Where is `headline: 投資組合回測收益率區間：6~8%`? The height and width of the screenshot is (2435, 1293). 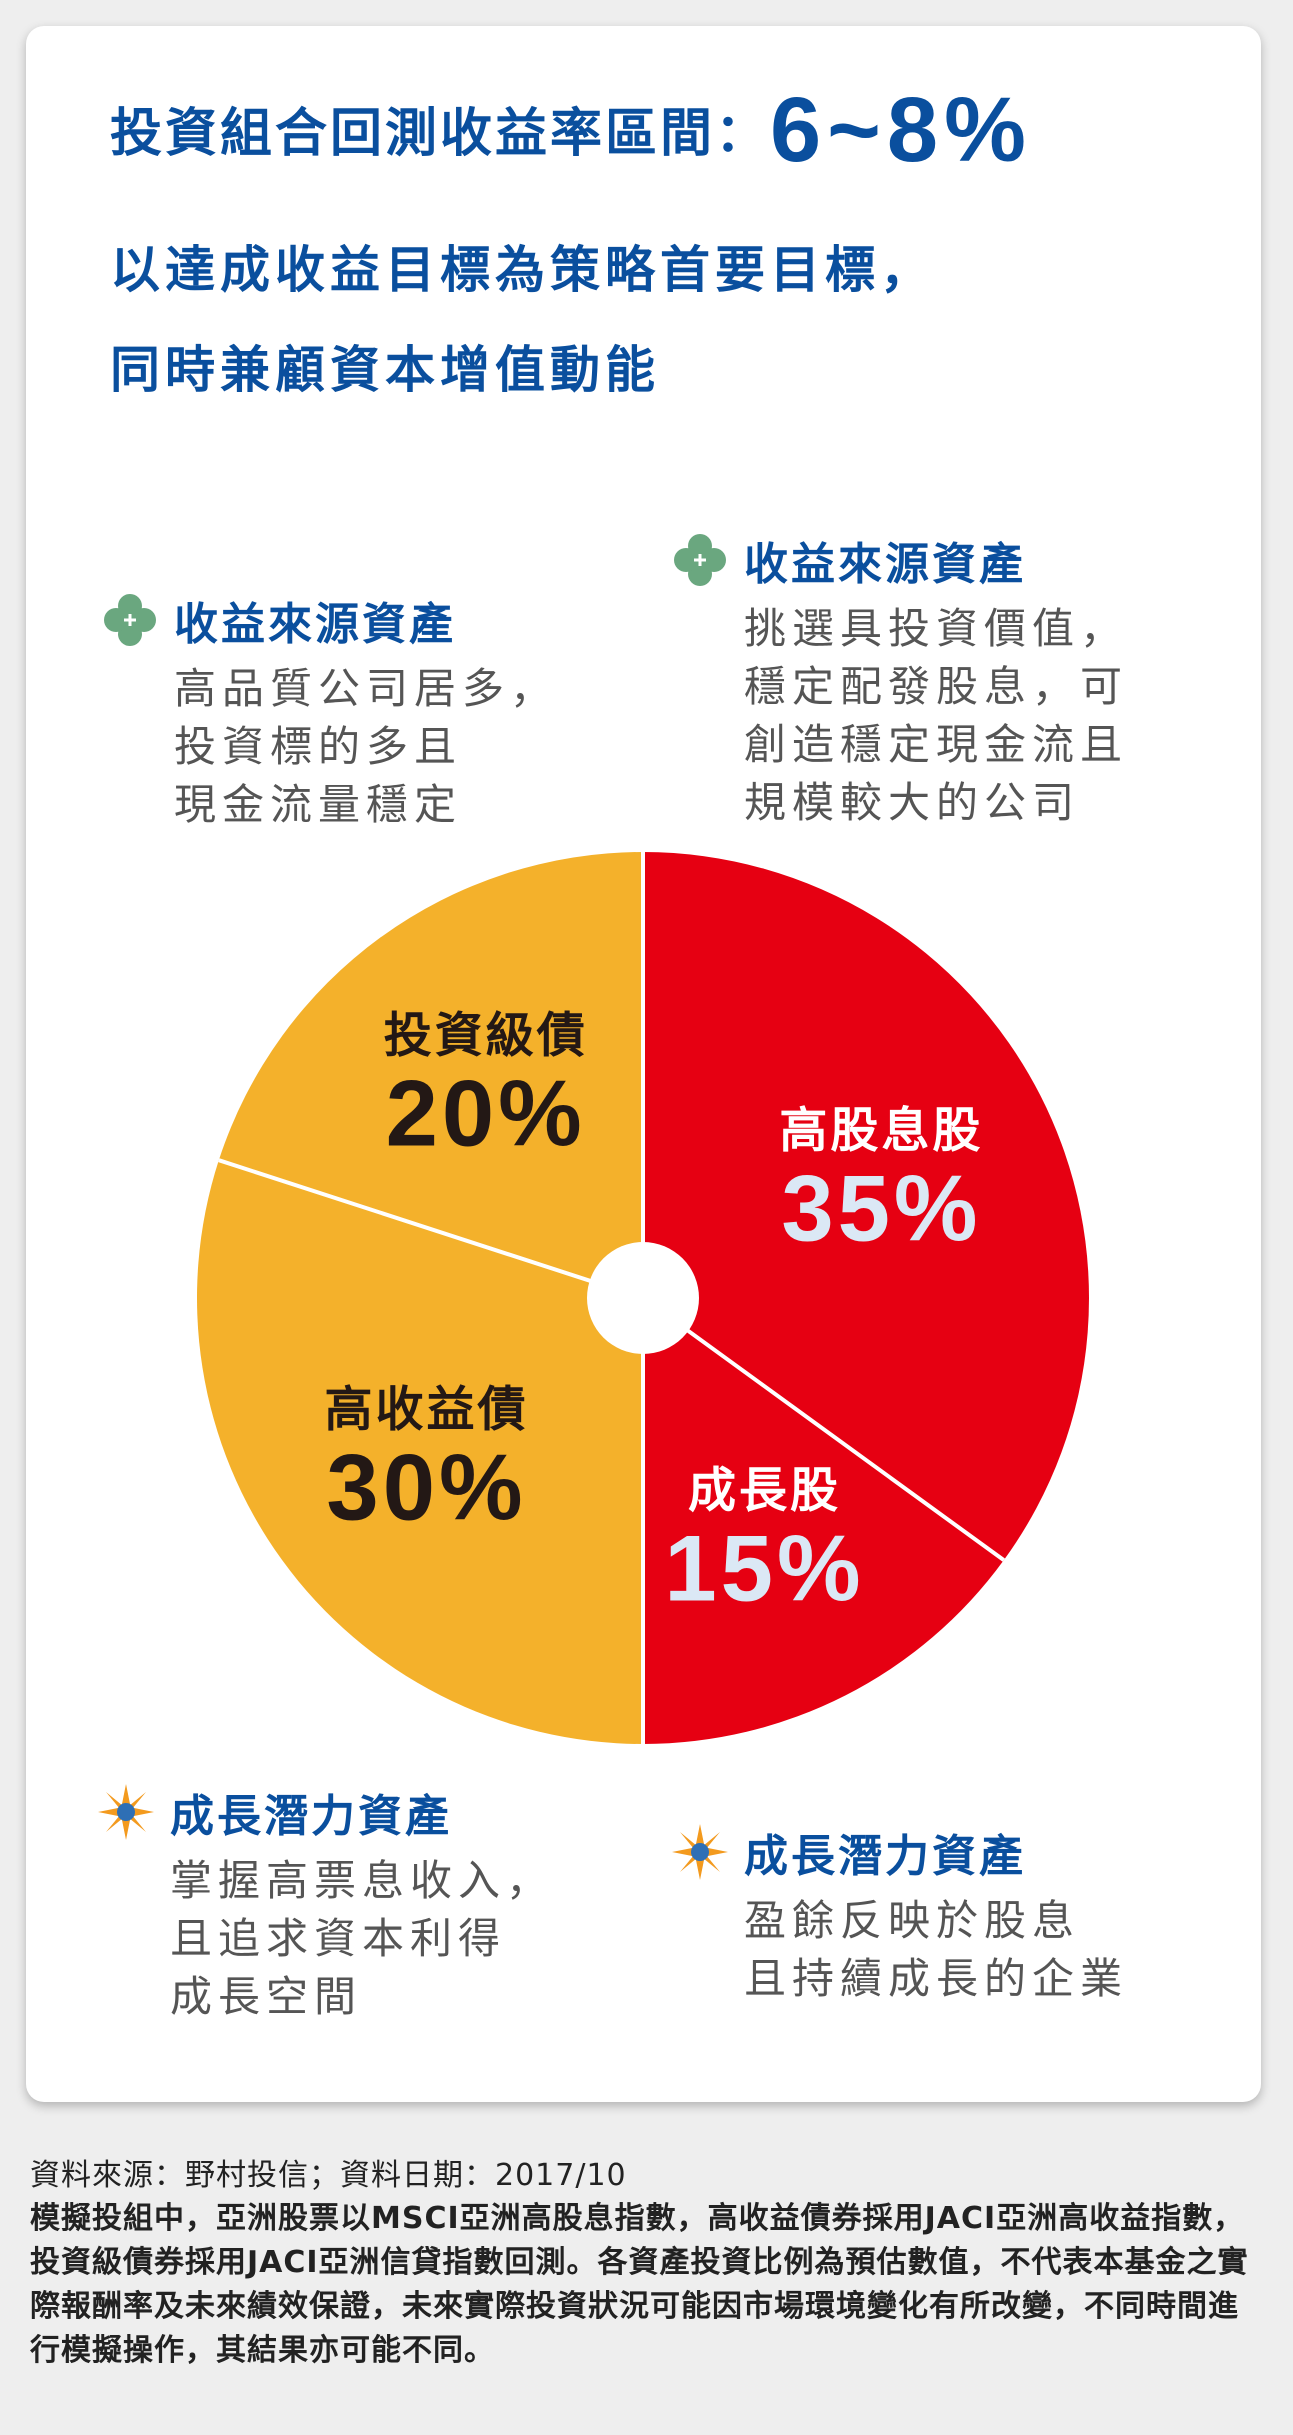 headline: 投資組合回測收益率區間：6~8% is located at coordinates (571, 130).